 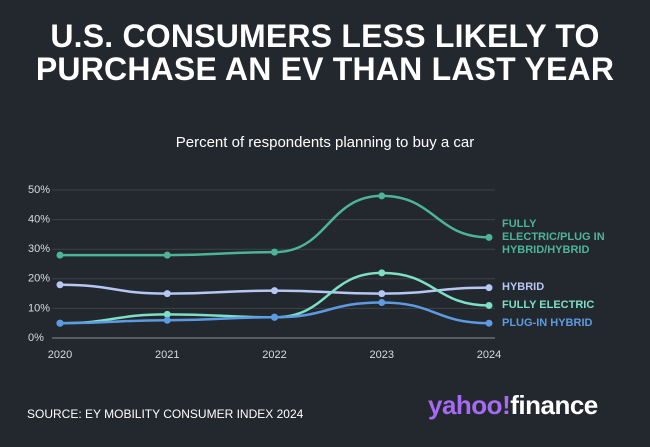 What do you see at coordinates (382, 355) in the screenshot?
I see `x-tick-label: 2023` at bounding box center [382, 355].